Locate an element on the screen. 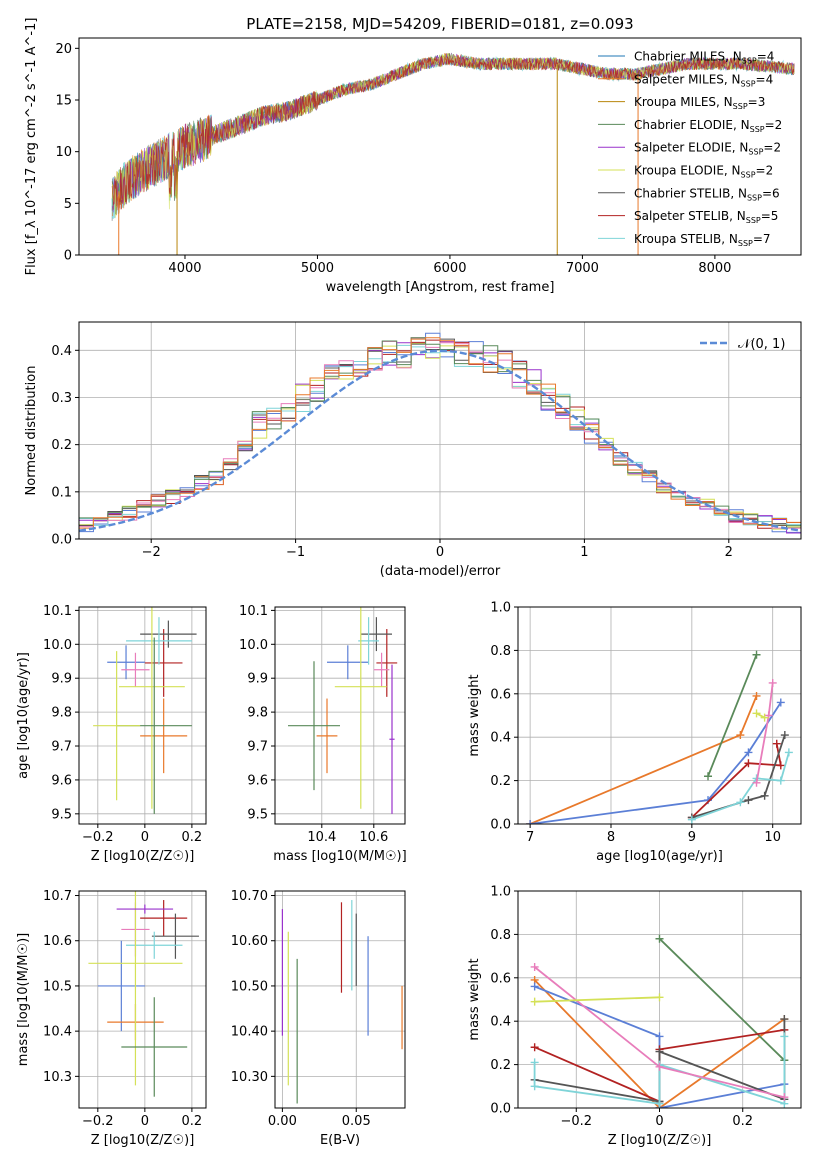 The width and height of the screenshot is (819, 1170). x-tick-label: 0.05 is located at coordinates (356, 1121).